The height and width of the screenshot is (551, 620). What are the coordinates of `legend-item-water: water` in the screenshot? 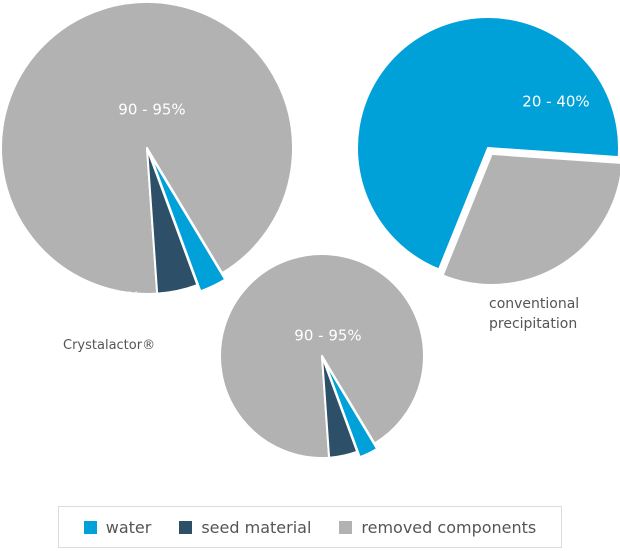 It's located at (117, 527).